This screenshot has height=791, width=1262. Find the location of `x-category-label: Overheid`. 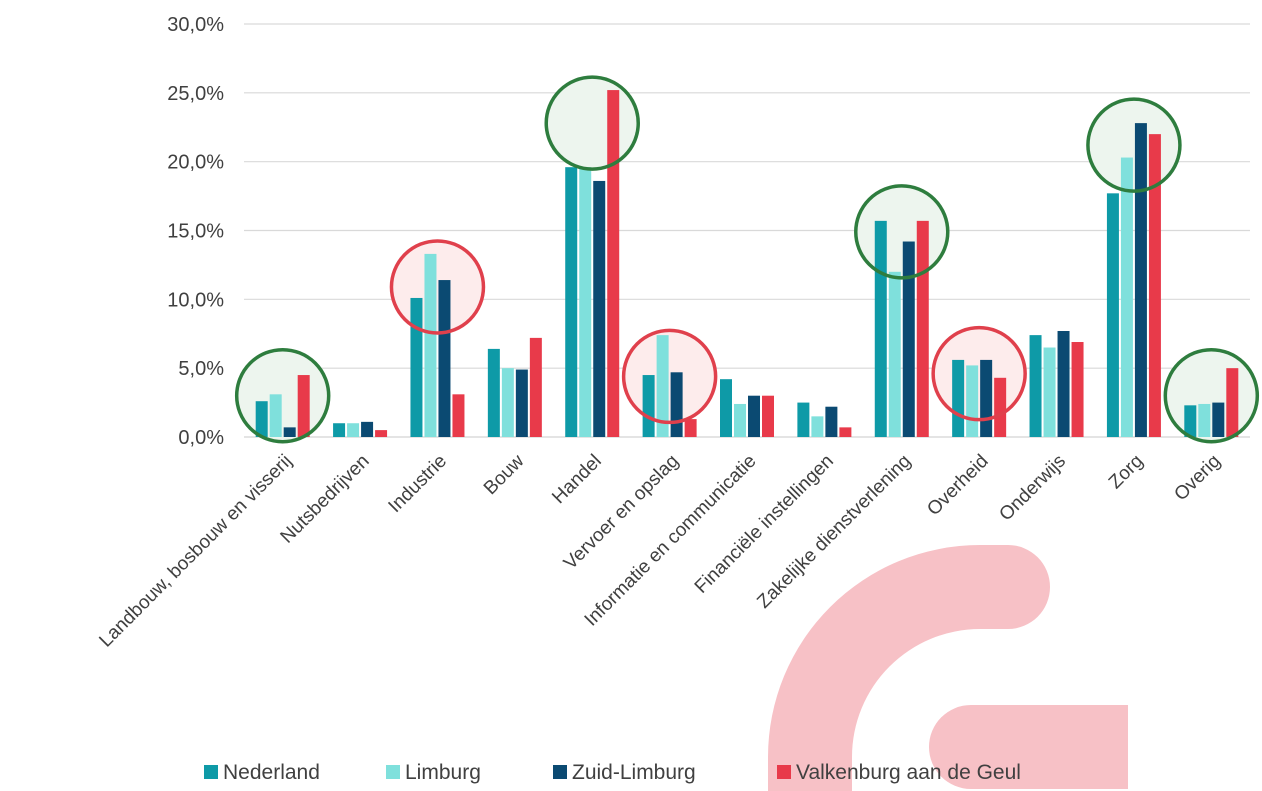

x-category-label: Overheid is located at coordinates (957, 485).